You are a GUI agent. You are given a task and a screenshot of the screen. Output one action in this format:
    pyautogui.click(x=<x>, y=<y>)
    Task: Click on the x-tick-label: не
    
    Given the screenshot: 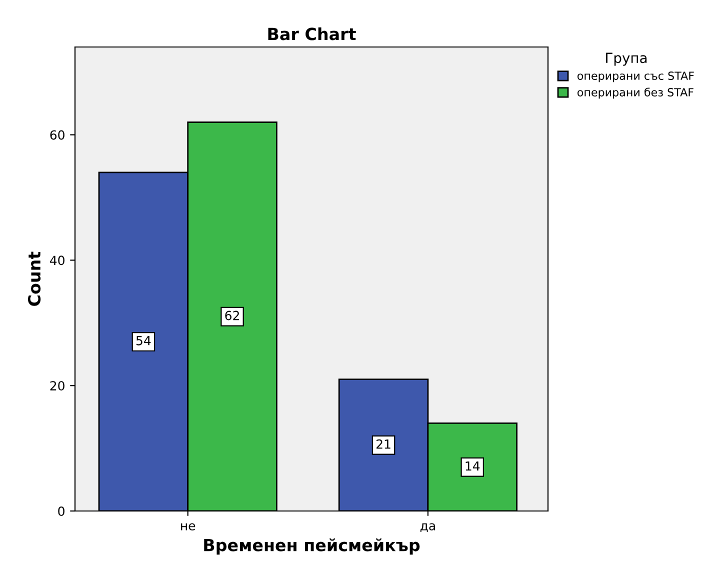 What is the action you would take?
    pyautogui.click(x=188, y=526)
    